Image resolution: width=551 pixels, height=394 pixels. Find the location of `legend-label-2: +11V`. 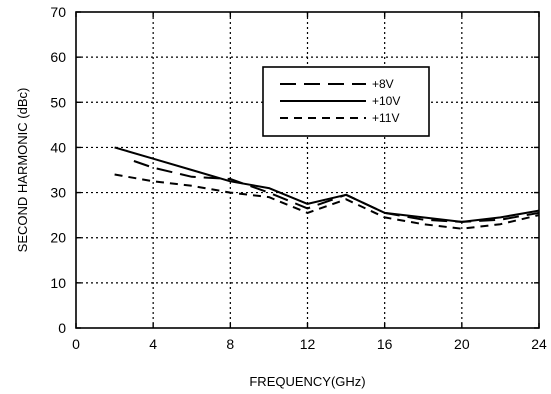

legend-label-2: +11V is located at coordinates (385, 118).